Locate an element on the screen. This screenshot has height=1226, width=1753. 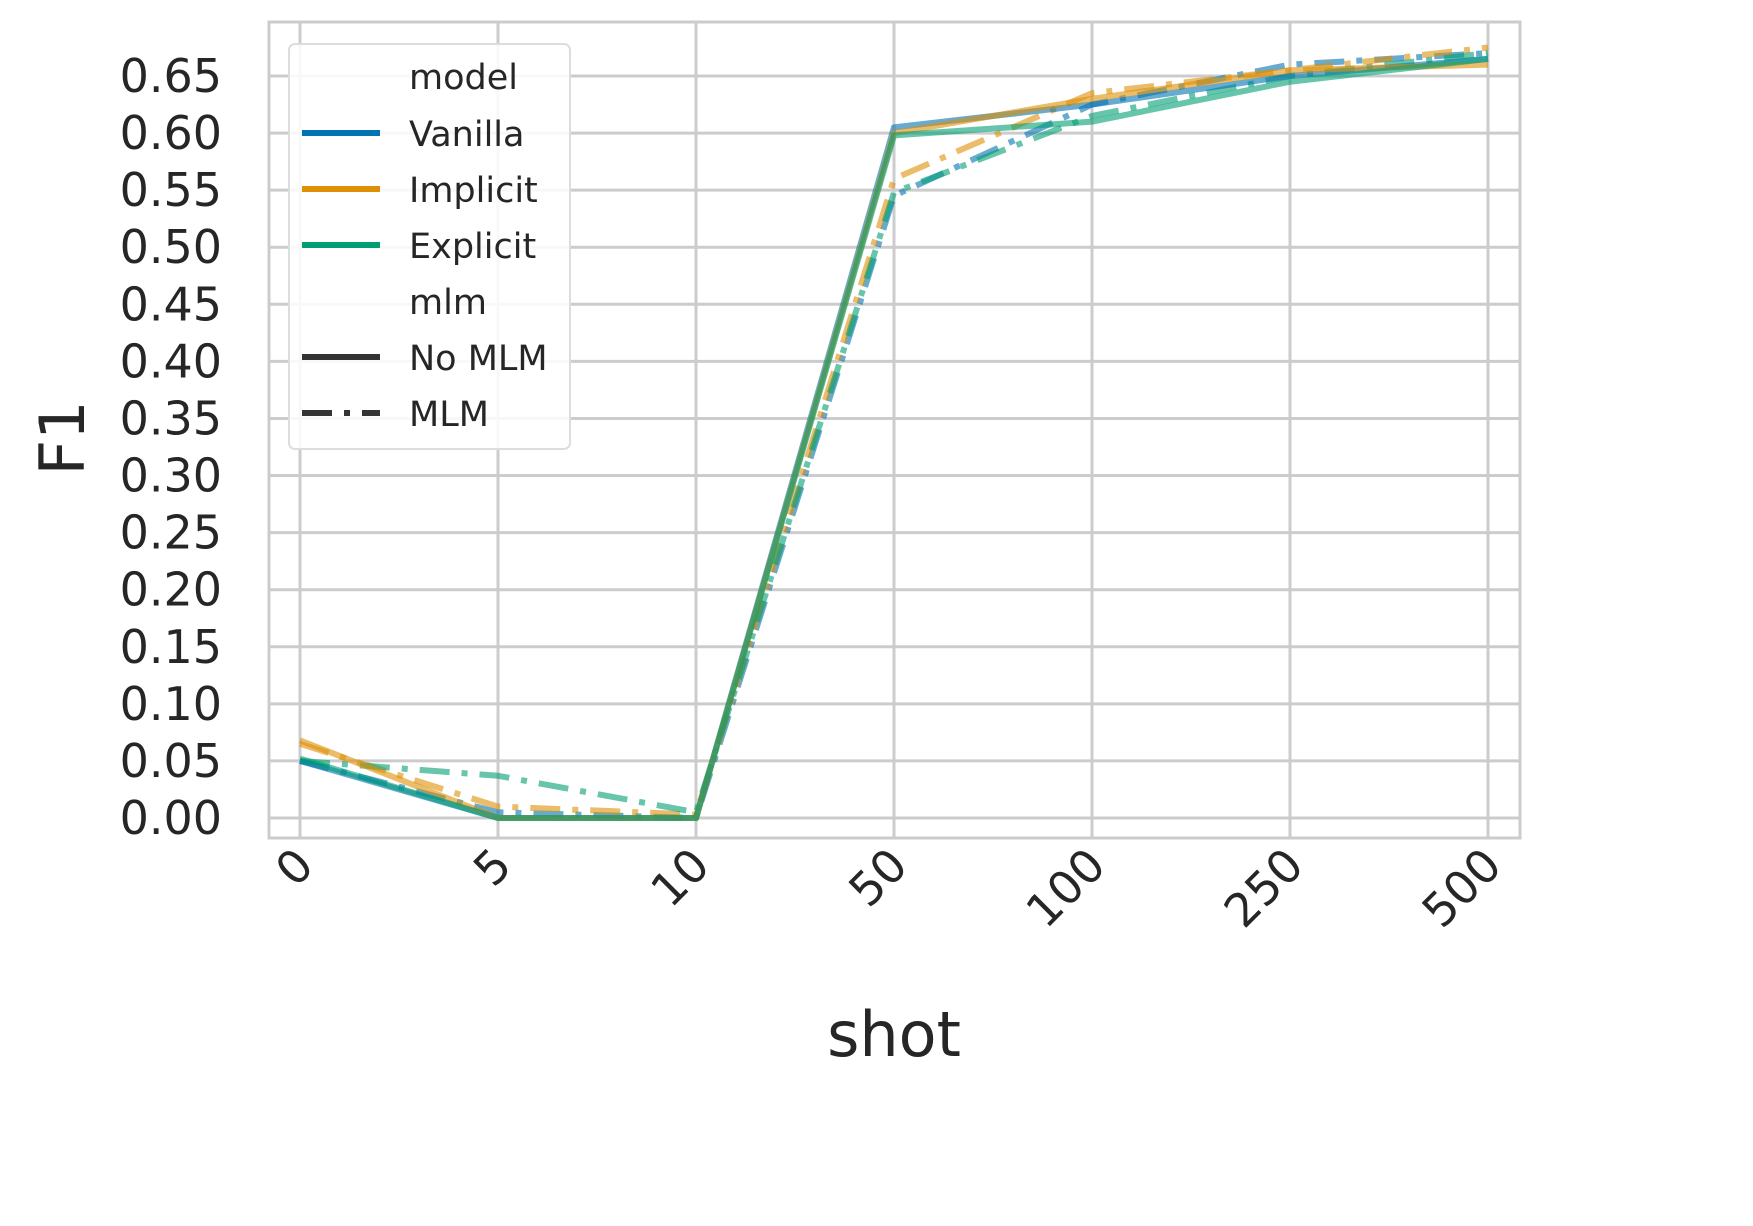
y-tick-label: 0.00 is located at coordinates (171, 818).